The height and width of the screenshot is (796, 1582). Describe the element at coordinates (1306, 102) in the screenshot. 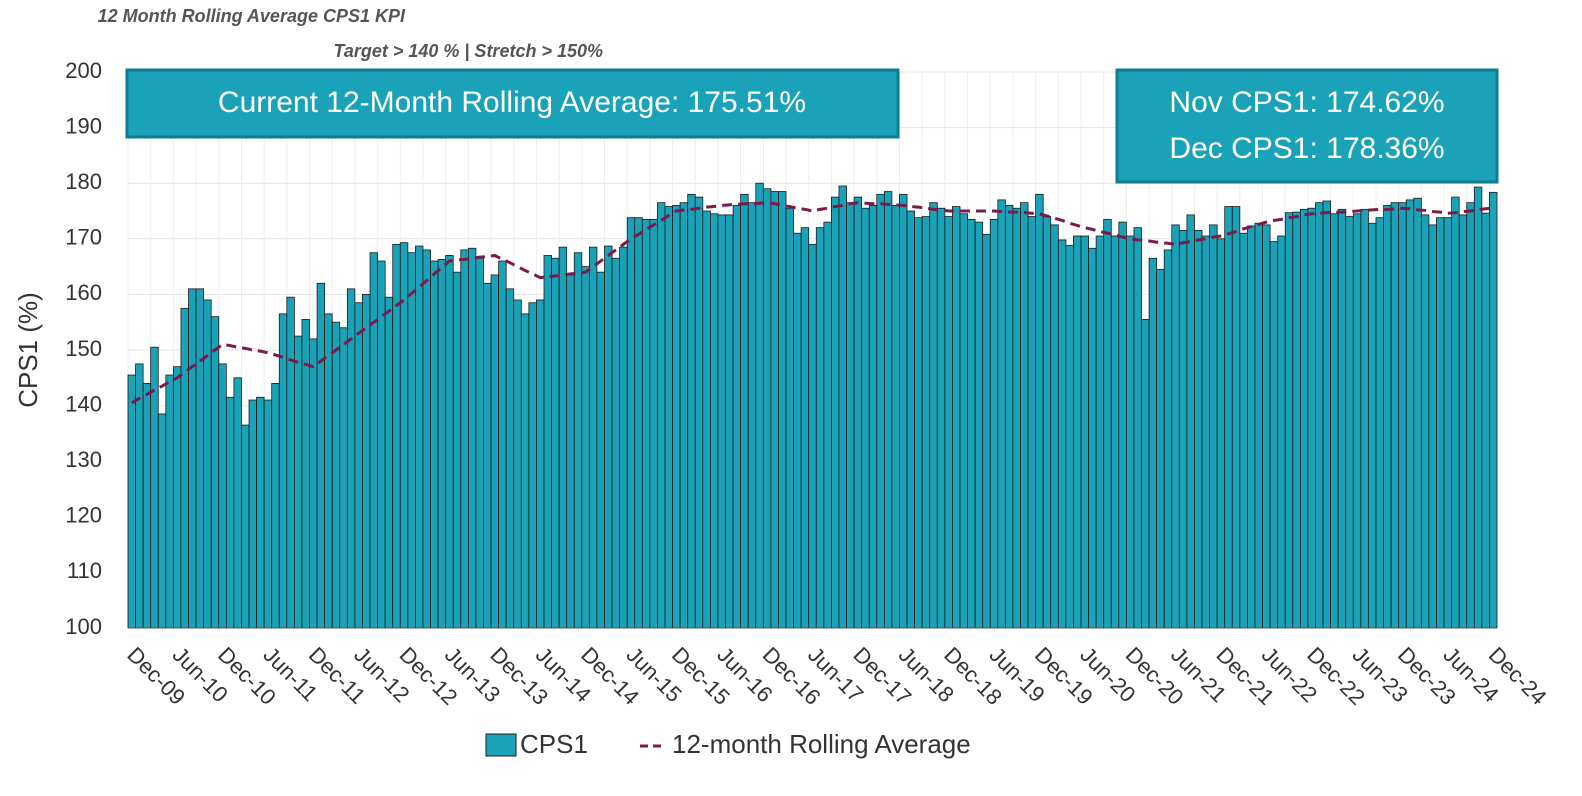

I see `annotation: Nov CPS1: 174.62%` at that location.